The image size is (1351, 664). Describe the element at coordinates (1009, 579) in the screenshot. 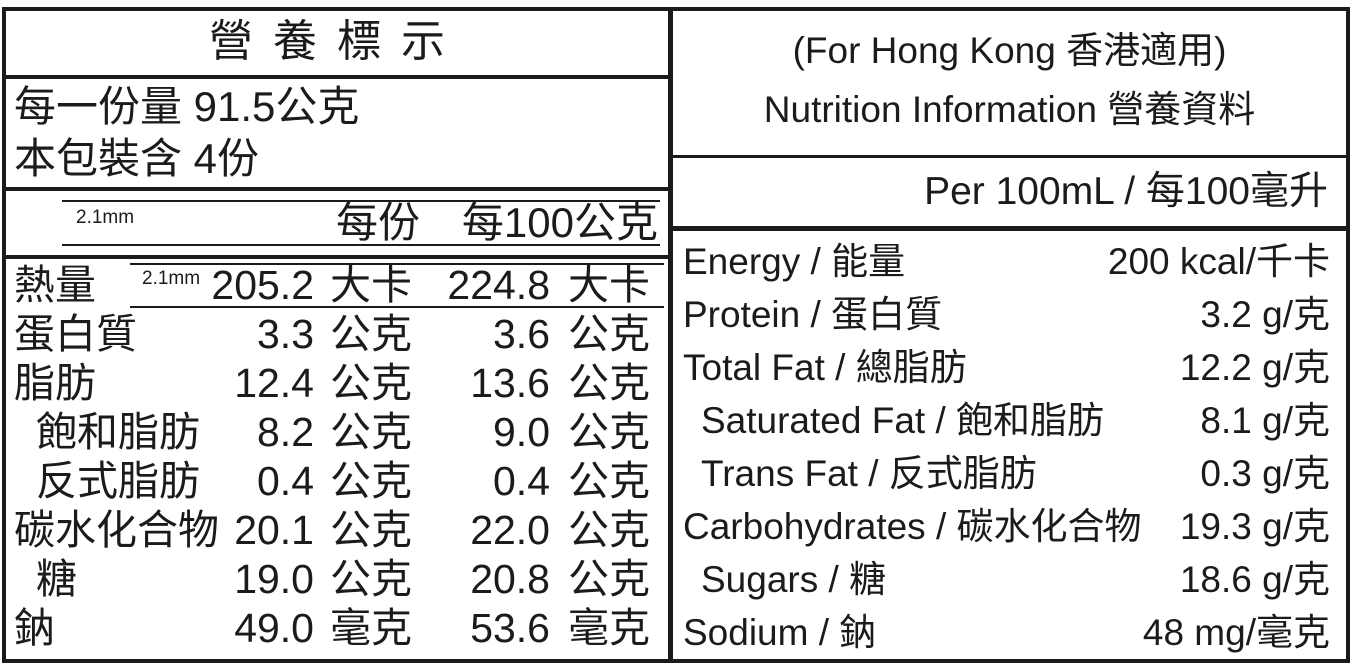

I see `row-sugars: Sugars / 糖 18.6 g/克` at that location.